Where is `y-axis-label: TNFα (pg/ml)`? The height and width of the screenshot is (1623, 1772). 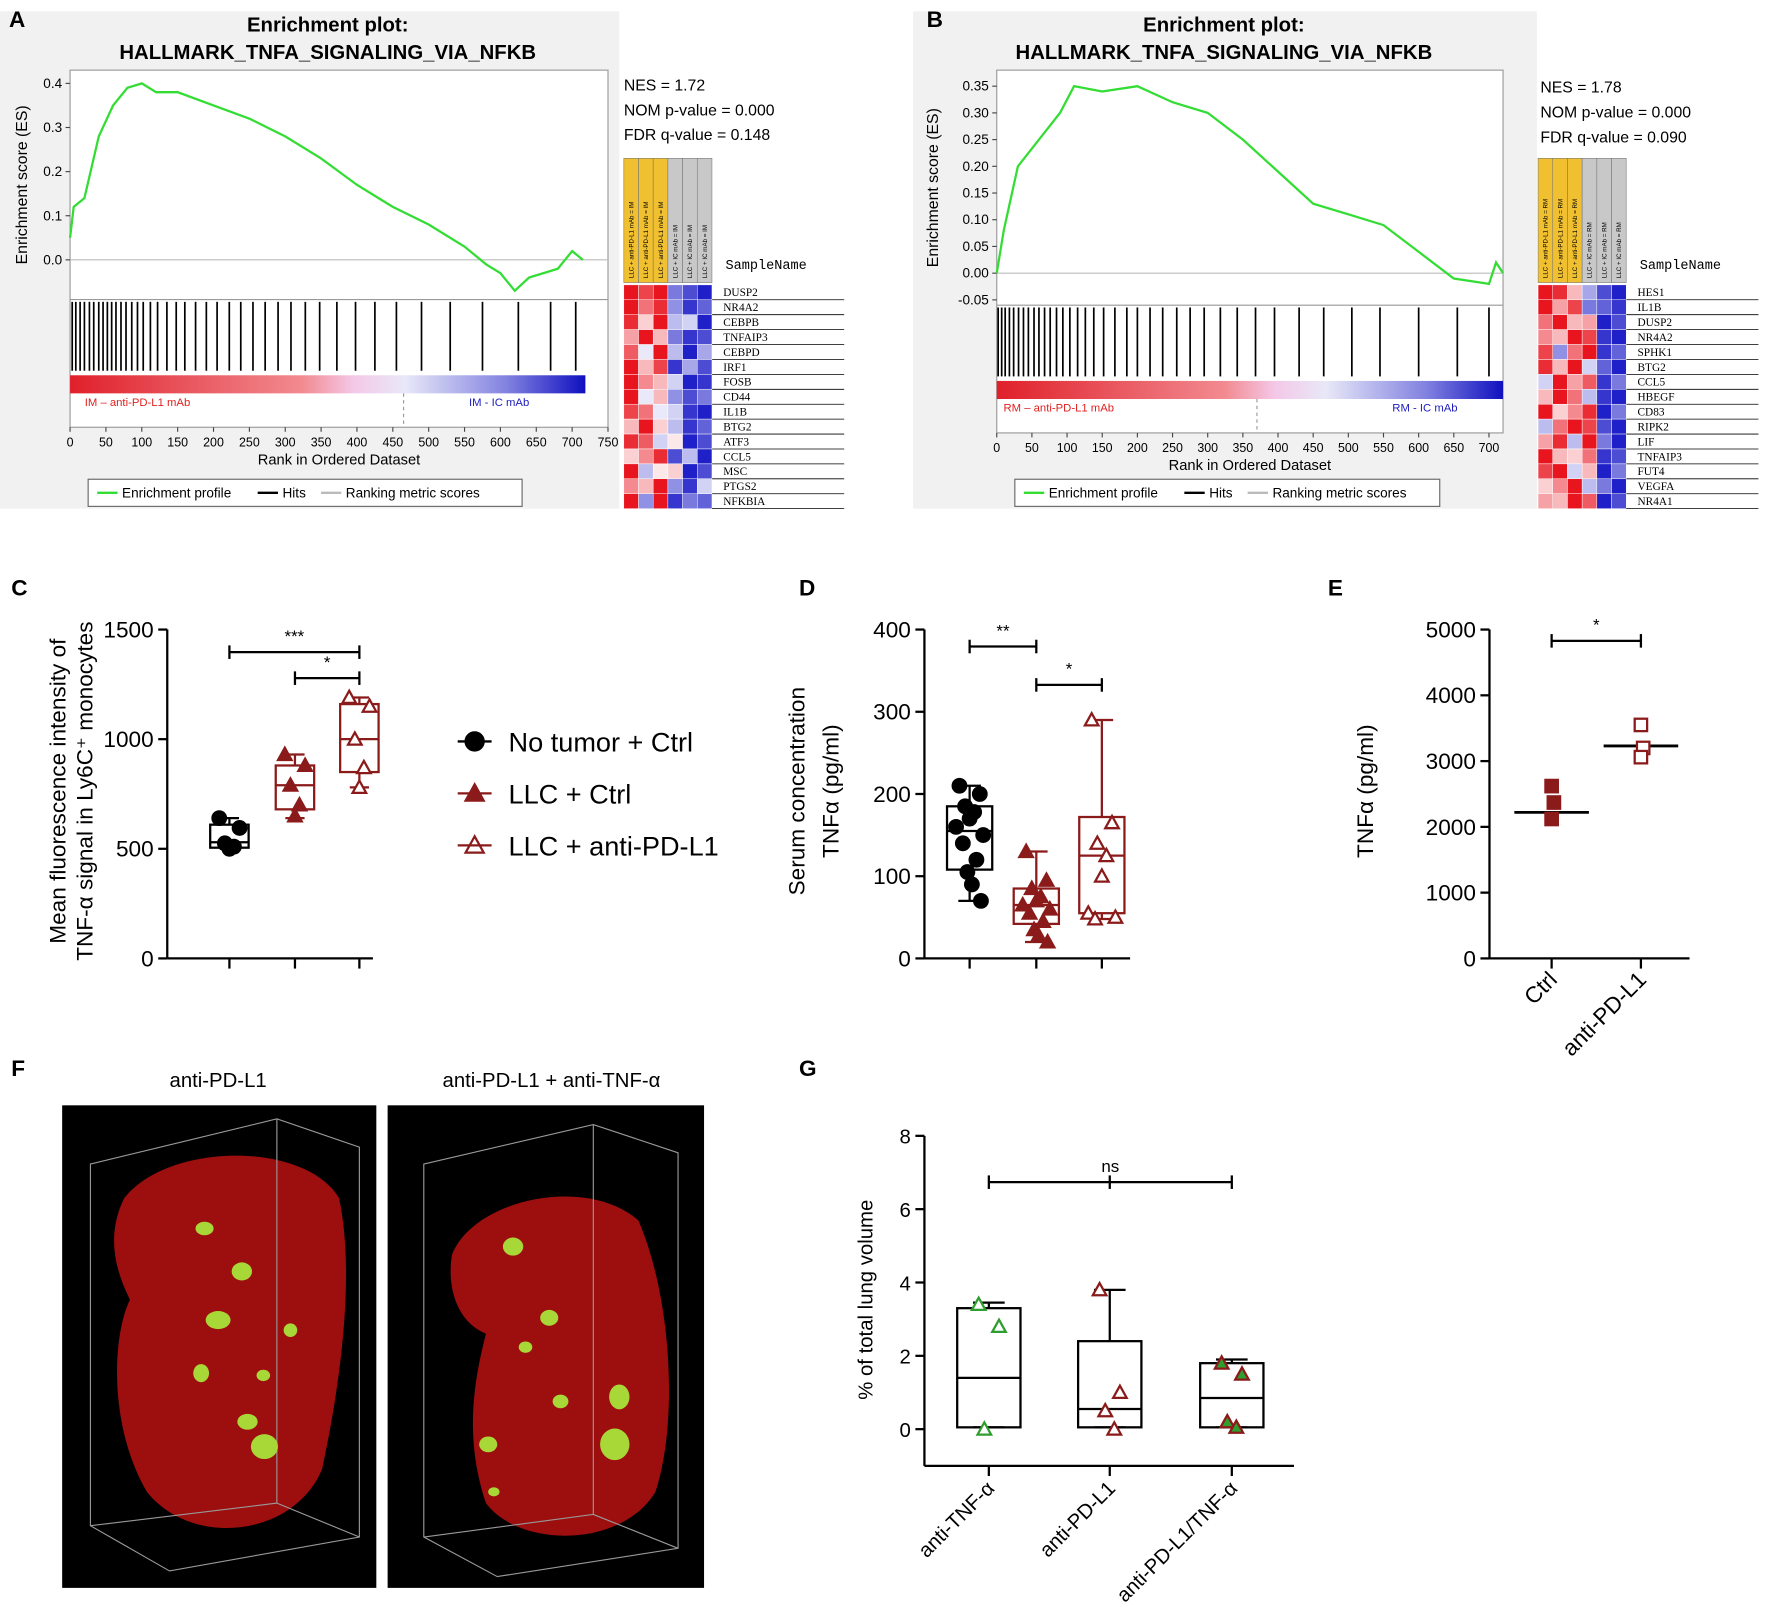 y-axis-label: TNFα (pg/ml) is located at coordinates (1365, 791).